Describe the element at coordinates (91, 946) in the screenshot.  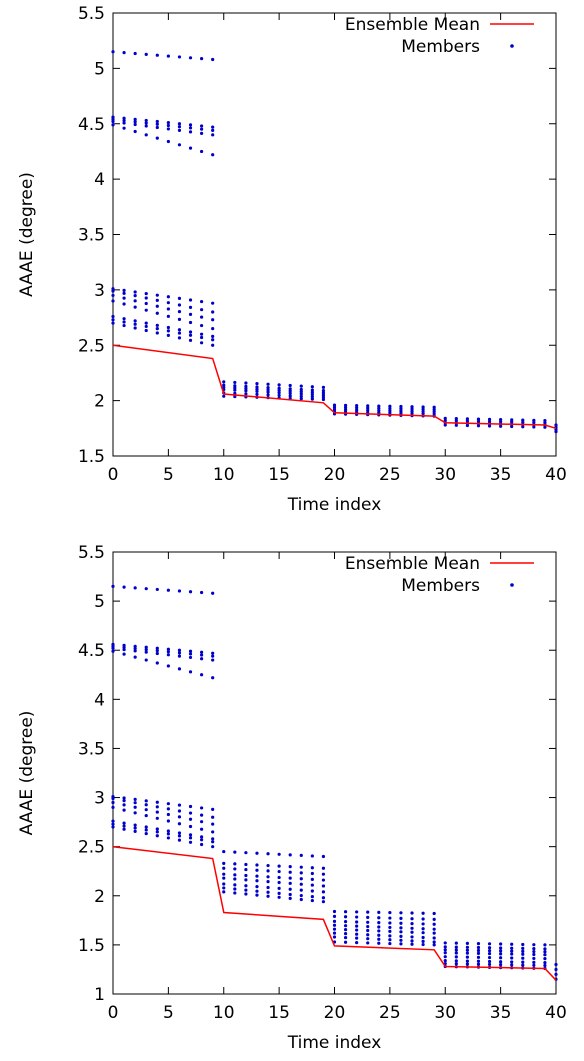
I see `y-tick-label: 1.5` at that location.